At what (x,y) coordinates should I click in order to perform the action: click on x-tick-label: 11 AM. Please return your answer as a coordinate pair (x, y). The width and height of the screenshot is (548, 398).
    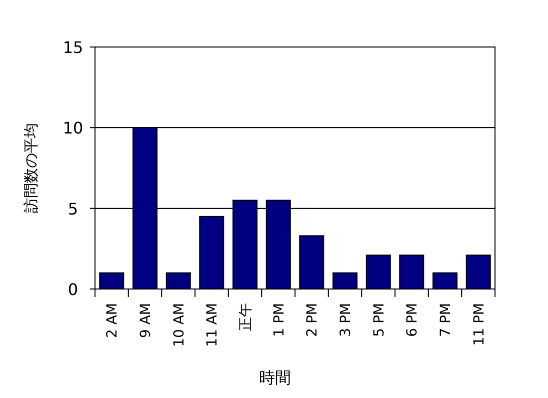
    Looking at the image, I should click on (212, 325).